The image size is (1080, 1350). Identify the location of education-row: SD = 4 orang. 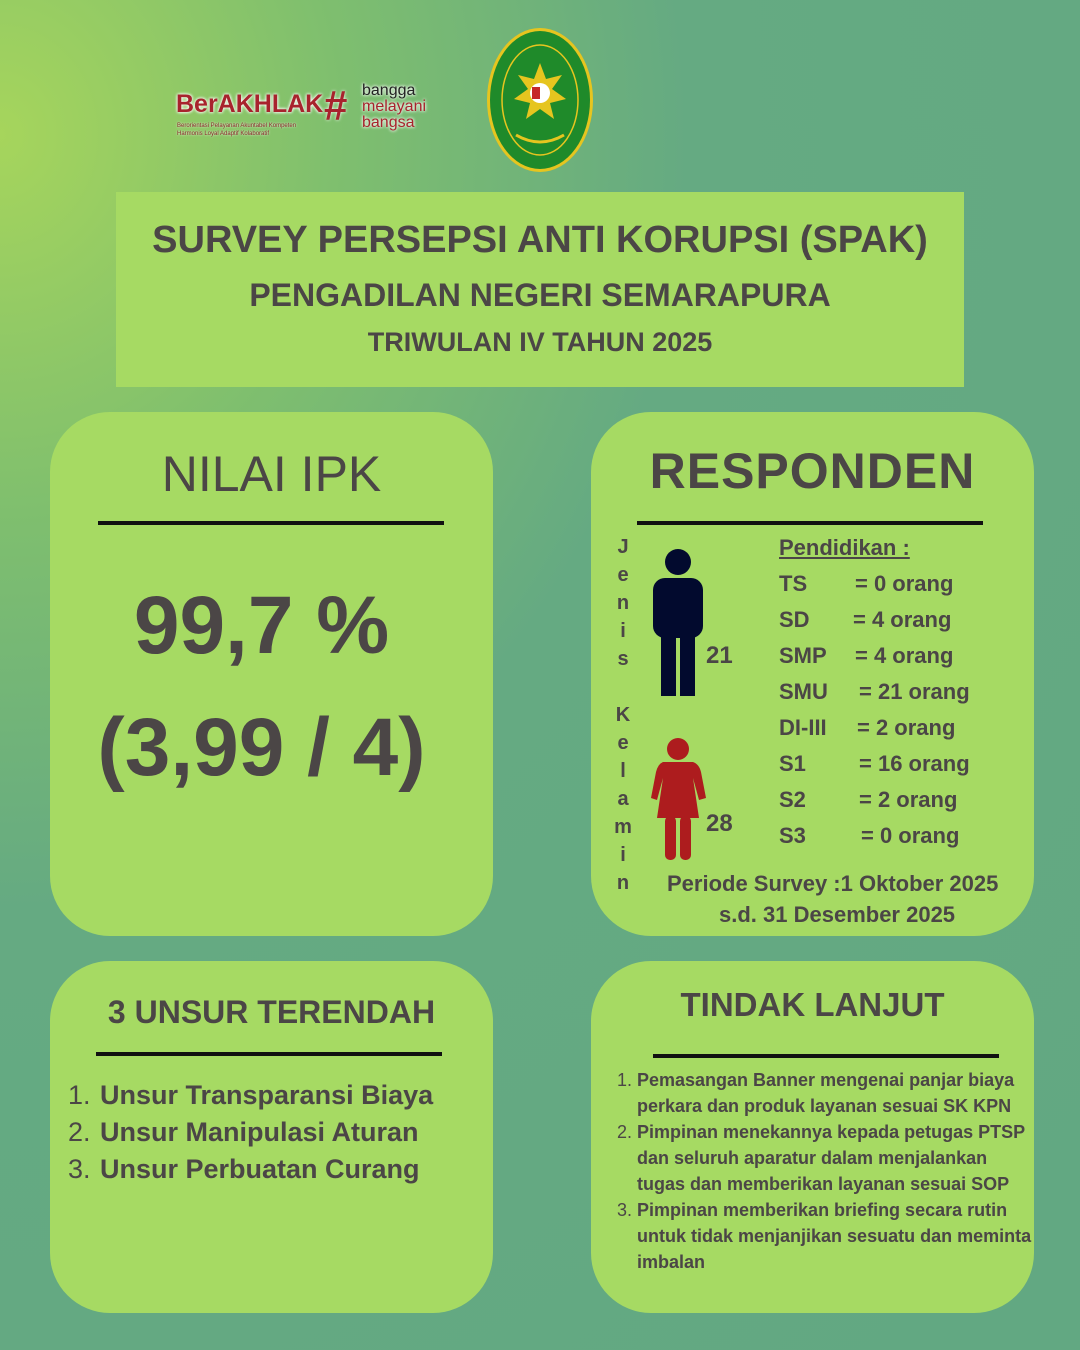
(899, 620).